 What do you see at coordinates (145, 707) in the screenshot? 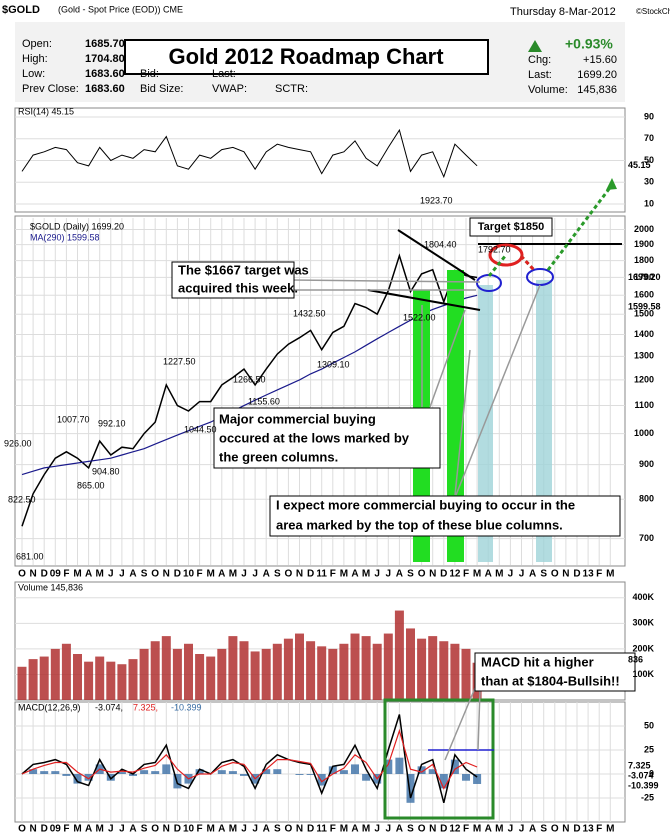
I see `legend-entry: 7.325,` at bounding box center [145, 707].